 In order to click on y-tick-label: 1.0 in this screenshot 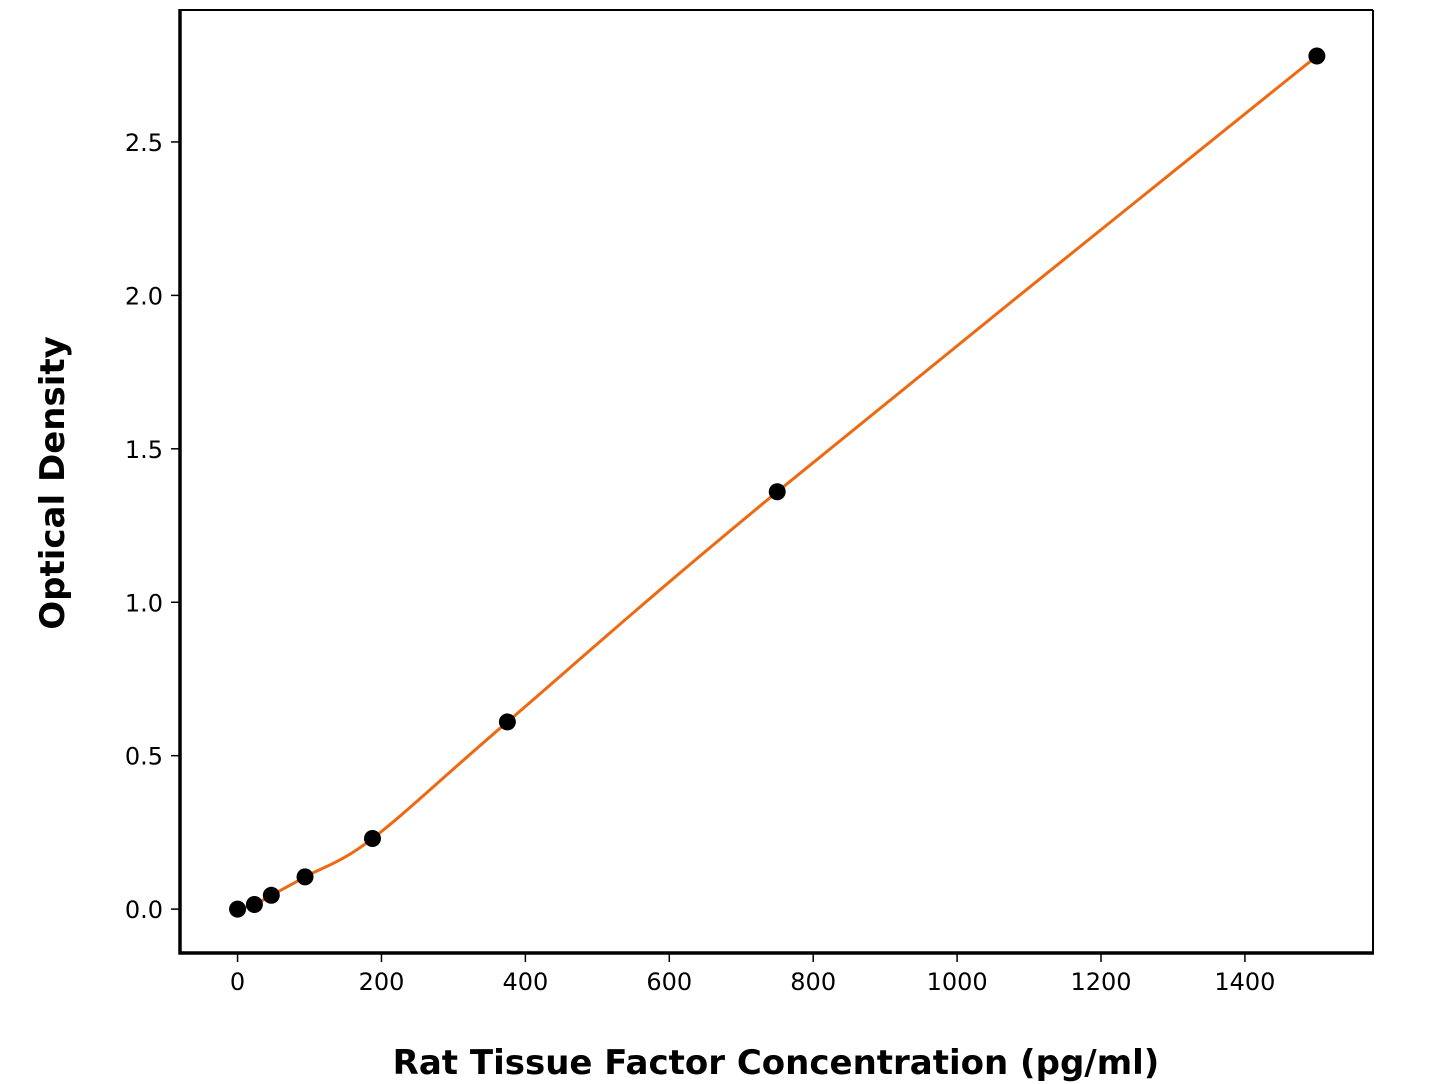, I will do `click(144, 603)`.